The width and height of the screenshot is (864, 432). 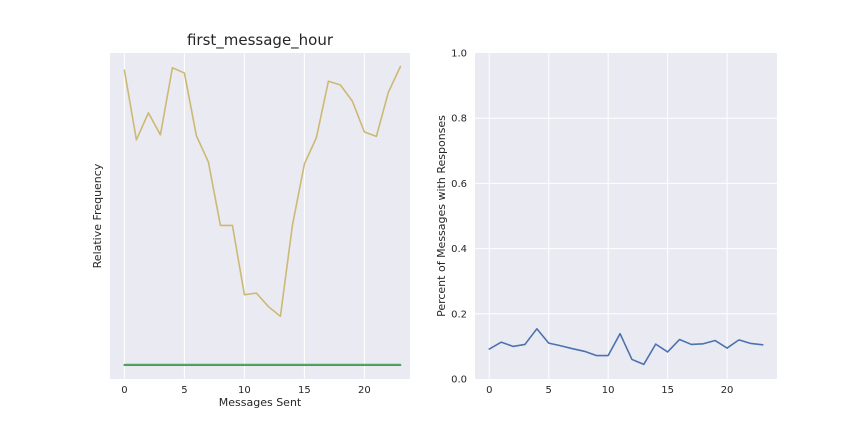 What do you see at coordinates (489, 390) in the screenshot?
I see `right-x-tick-0: 0` at bounding box center [489, 390].